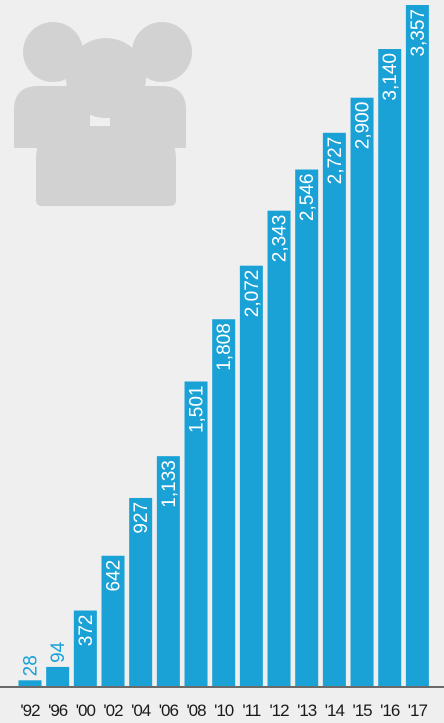 The height and width of the screenshot is (723, 444). I want to click on value-label-13: 3,140, so click(390, 77).